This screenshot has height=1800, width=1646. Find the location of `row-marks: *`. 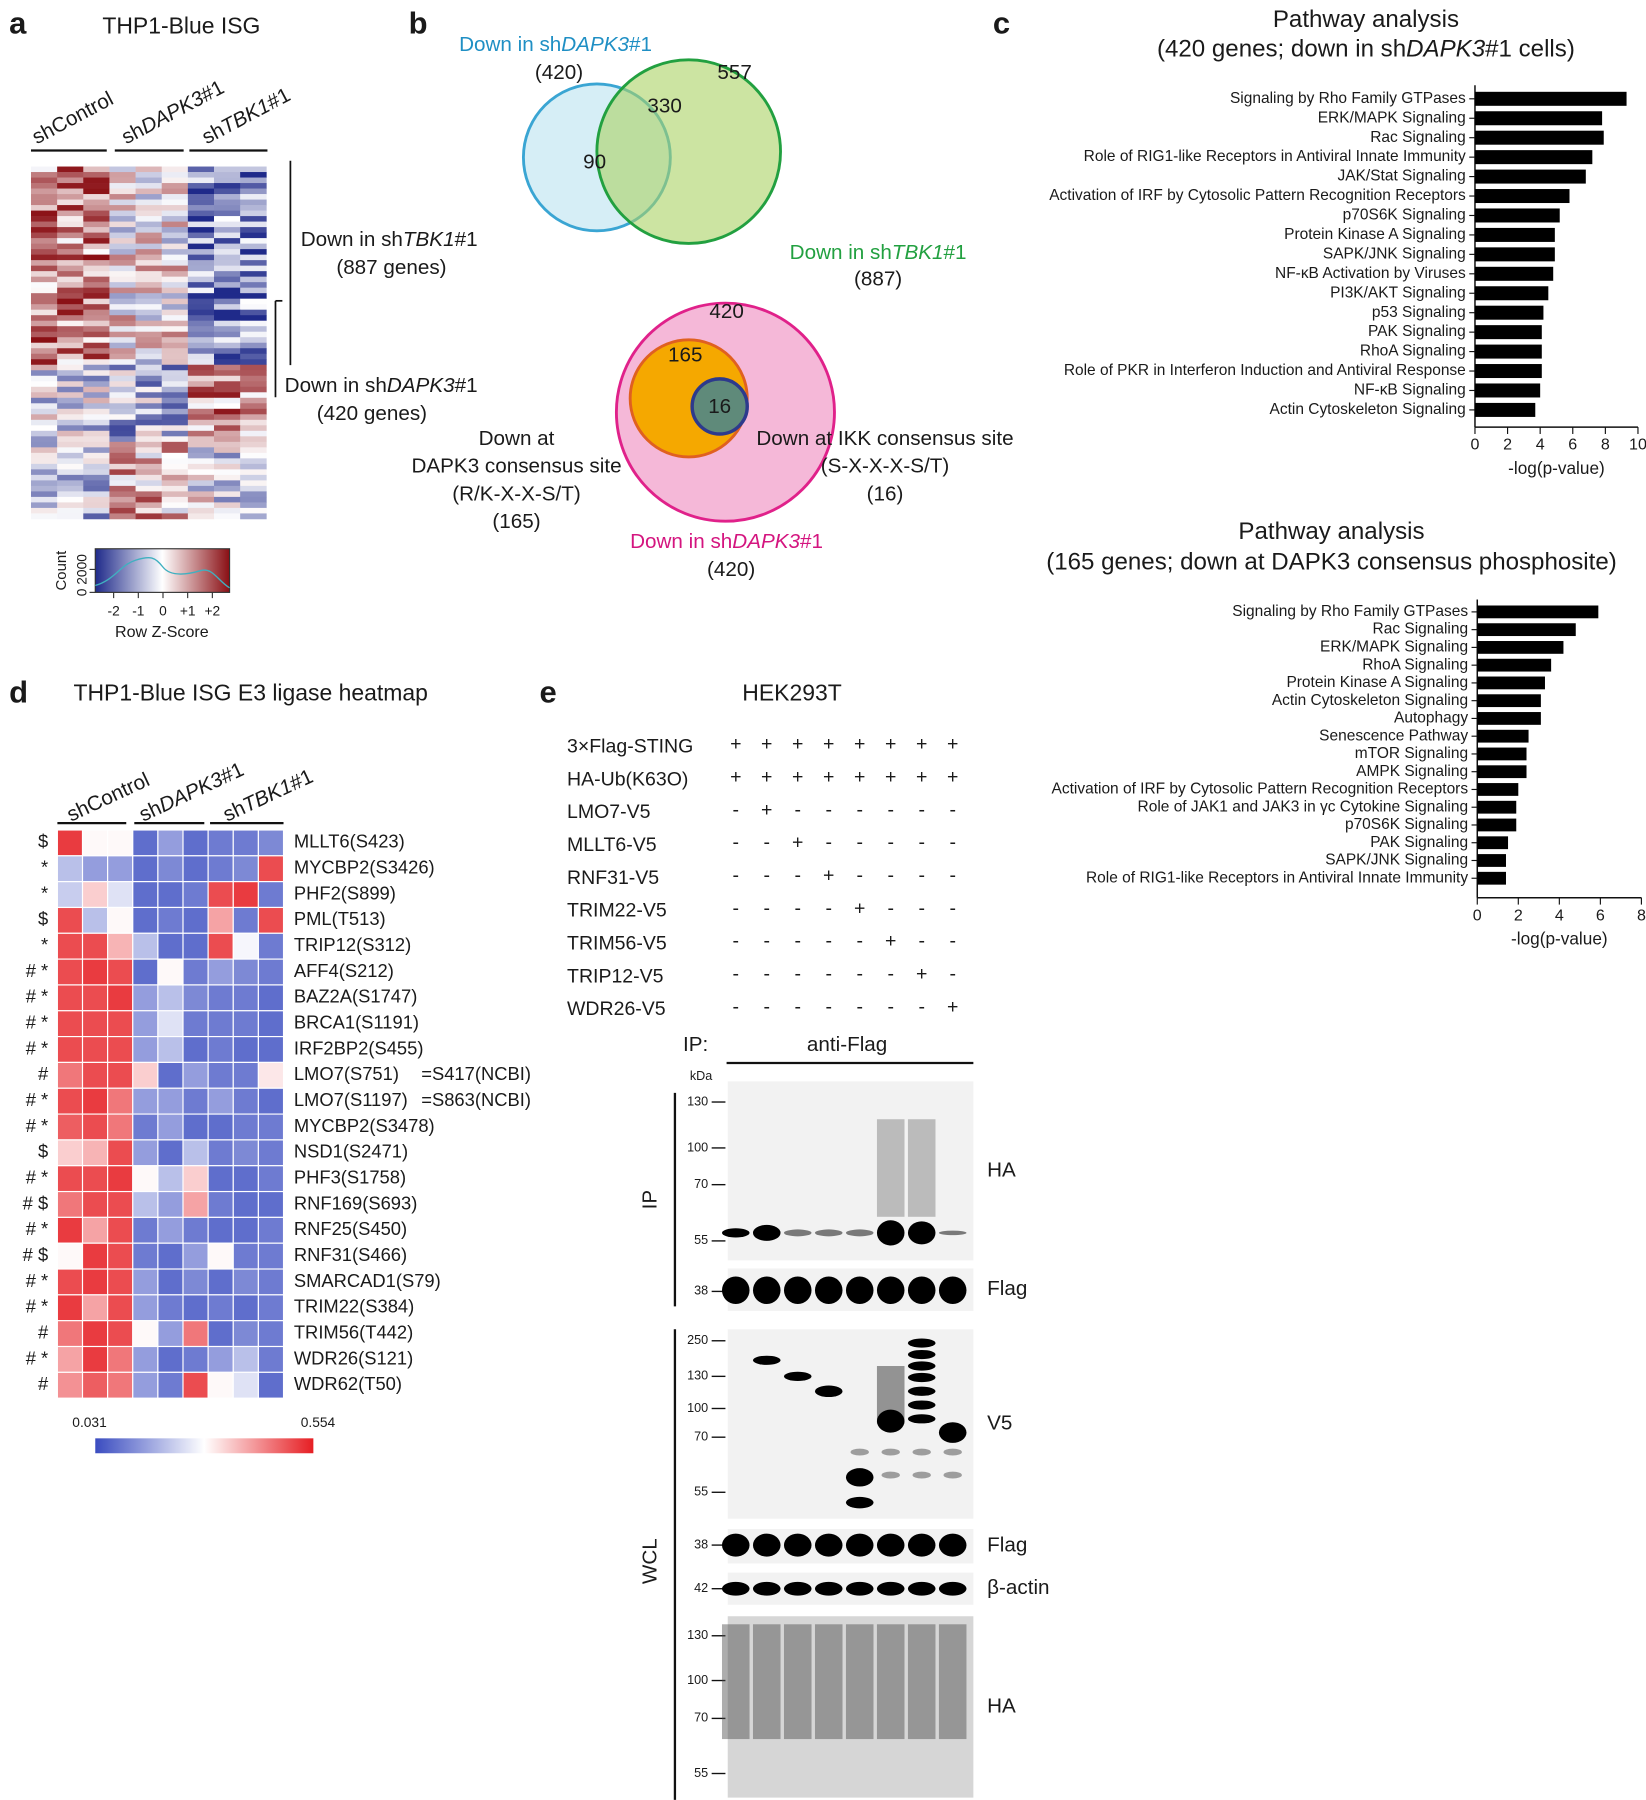

row-marks: * is located at coordinates (44, 867).